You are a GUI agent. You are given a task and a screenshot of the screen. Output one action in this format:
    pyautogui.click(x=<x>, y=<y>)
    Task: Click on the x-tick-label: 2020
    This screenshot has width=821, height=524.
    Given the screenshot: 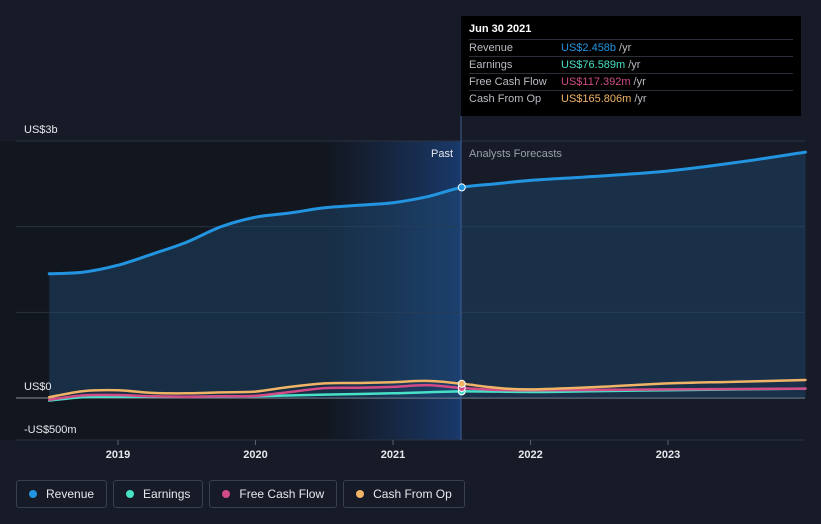 What is the action you would take?
    pyautogui.click(x=255, y=455)
    